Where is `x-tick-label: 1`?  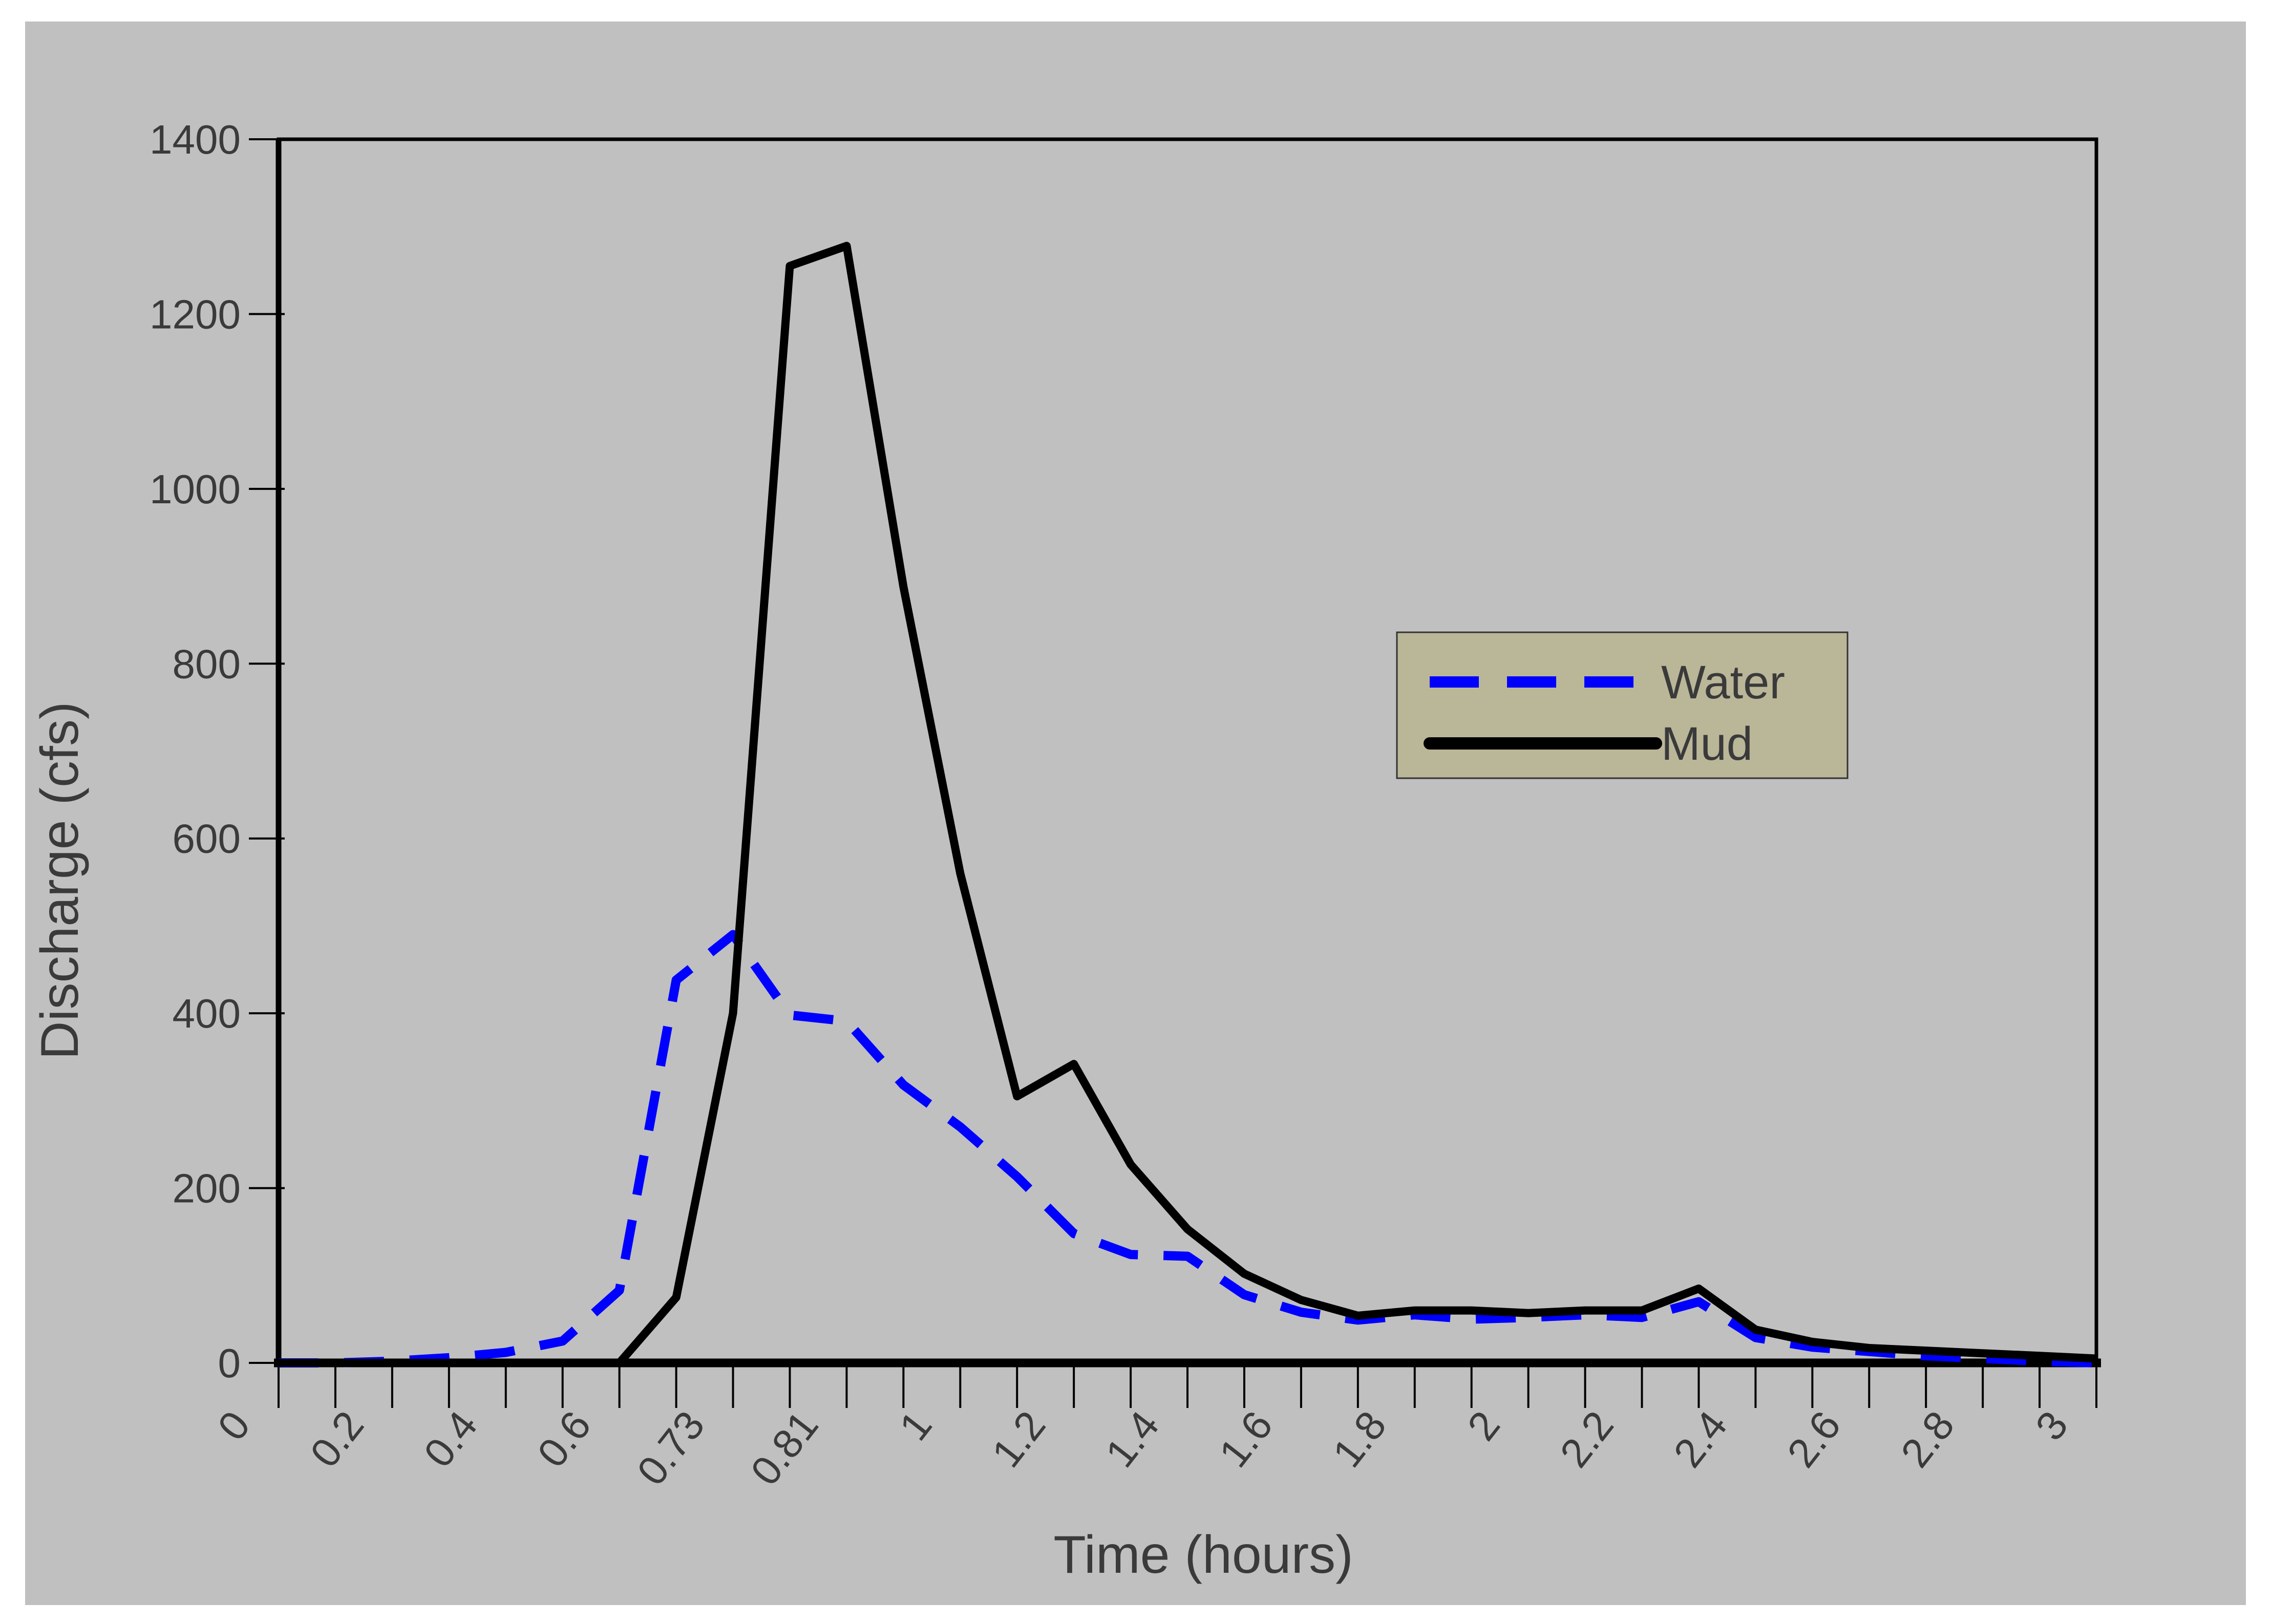 x-tick-label: 1 is located at coordinates (915, 1426).